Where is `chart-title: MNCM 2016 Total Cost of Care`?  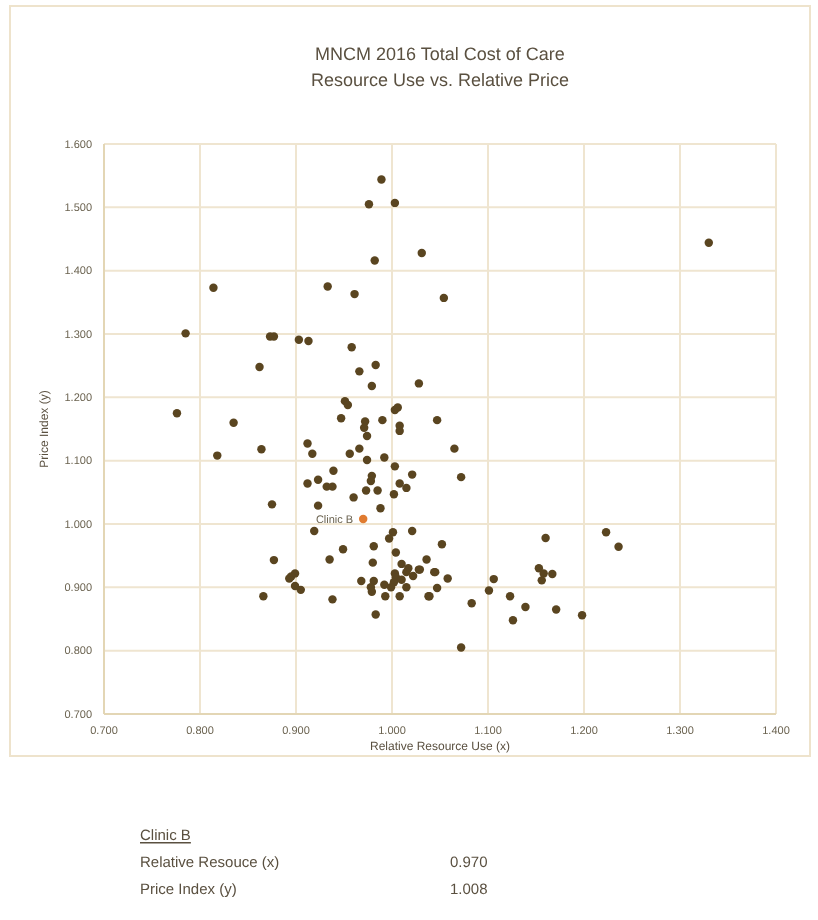
chart-title: MNCM 2016 Total Cost of Care is located at coordinates (440, 54).